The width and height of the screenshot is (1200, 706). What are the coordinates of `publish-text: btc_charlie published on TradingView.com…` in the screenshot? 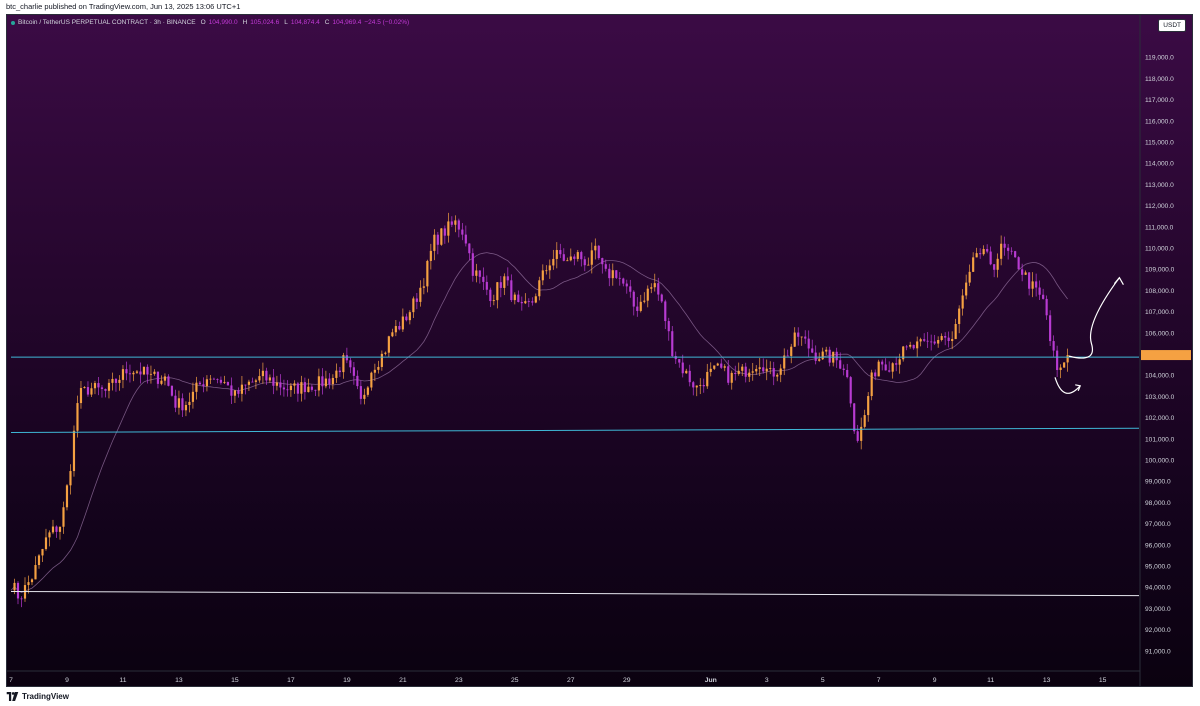 It's located at (123, 6).